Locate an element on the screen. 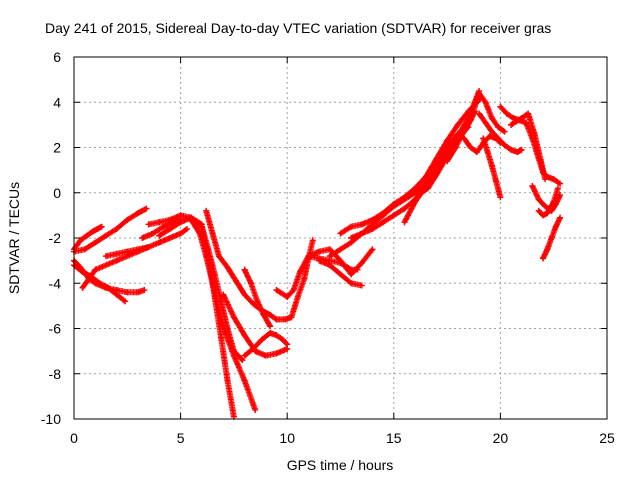 Image resolution: width=640 pixels, height=480 pixels. x-tick-label: 15 is located at coordinates (394, 438).